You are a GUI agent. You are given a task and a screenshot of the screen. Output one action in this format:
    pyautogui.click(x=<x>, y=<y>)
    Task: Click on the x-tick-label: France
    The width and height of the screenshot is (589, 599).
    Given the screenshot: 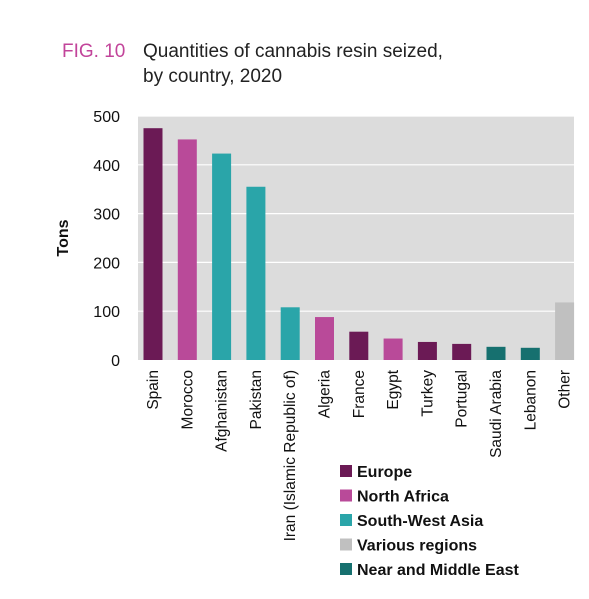 What is the action you would take?
    pyautogui.click(x=359, y=394)
    